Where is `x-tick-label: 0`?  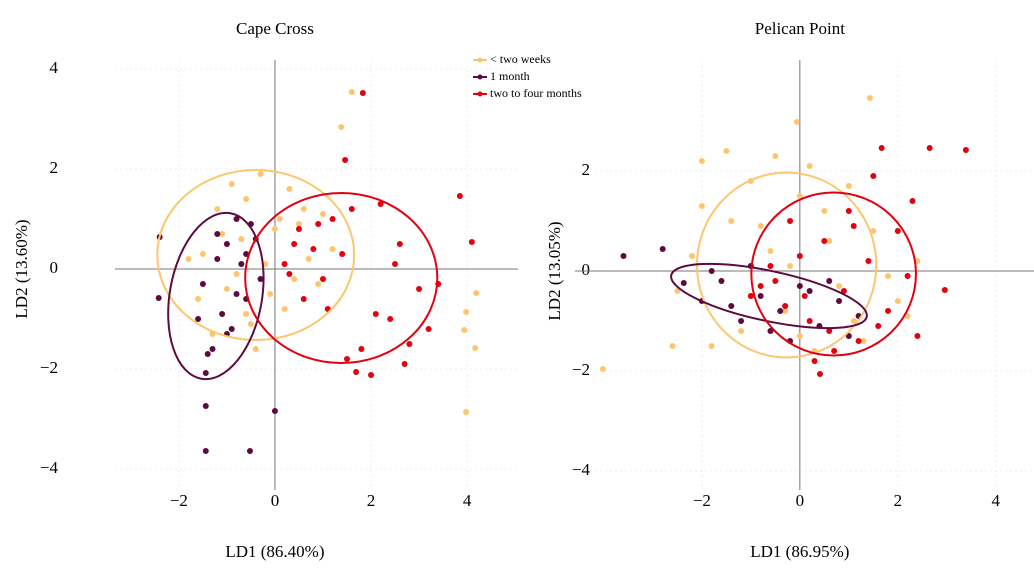 x-tick-label: 0 is located at coordinates (275, 500).